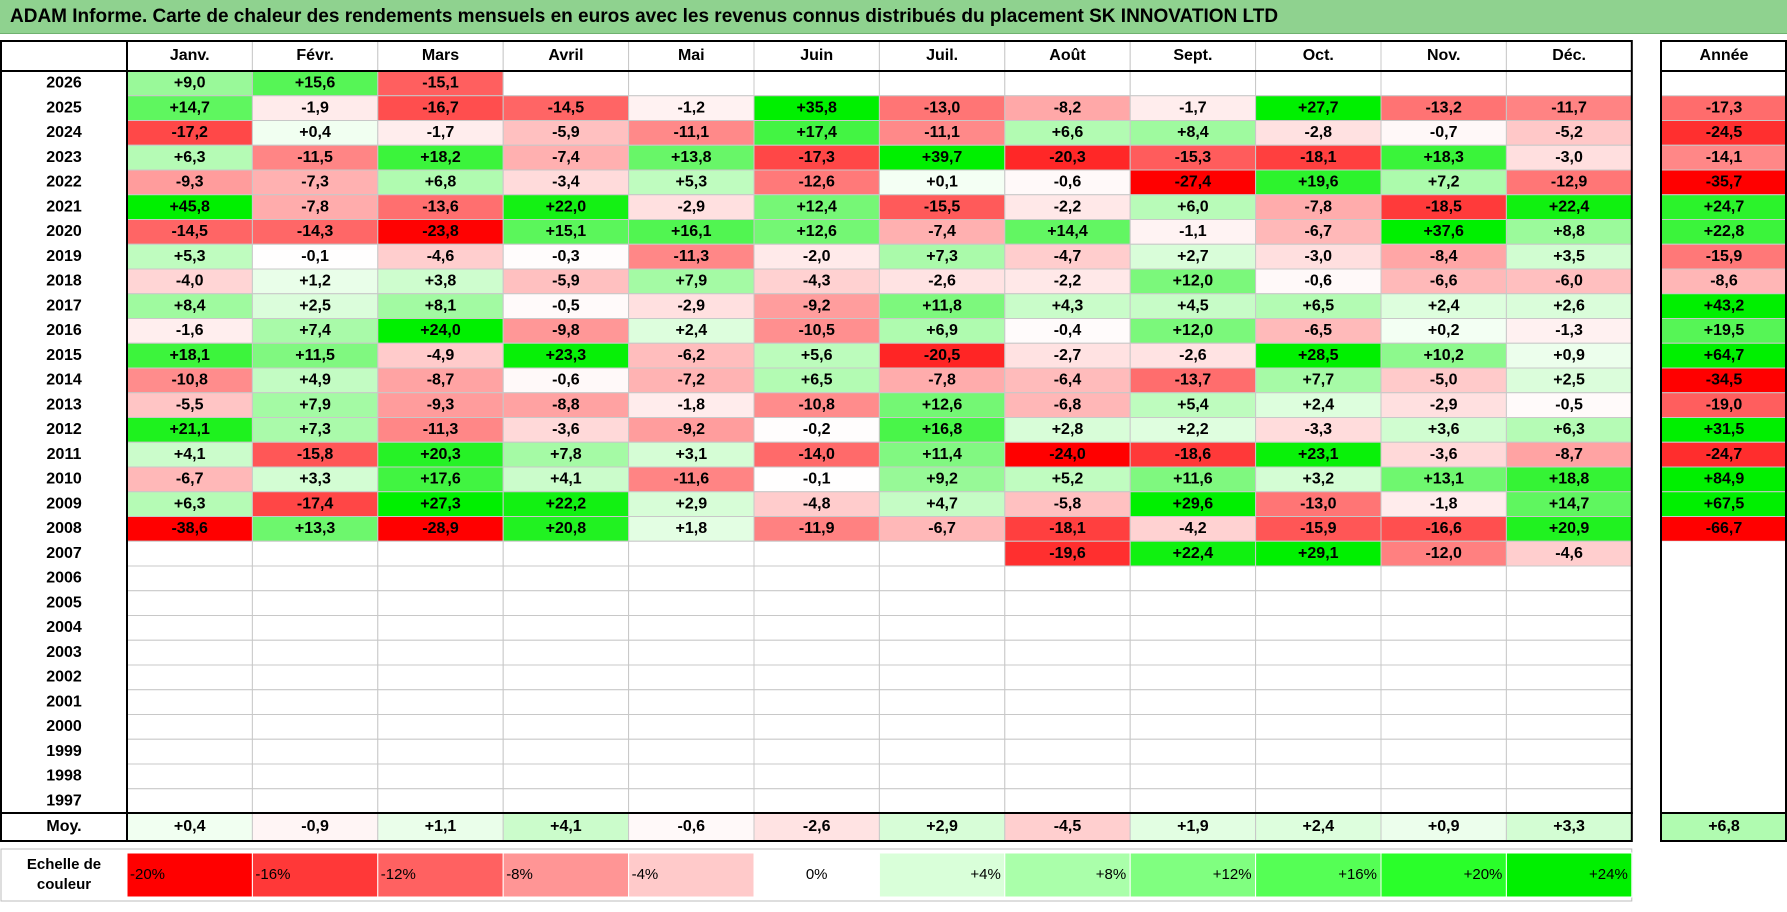  Describe the element at coordinates (942, 429) in the screenshot. I see `cell-value: +16,8` at that location.